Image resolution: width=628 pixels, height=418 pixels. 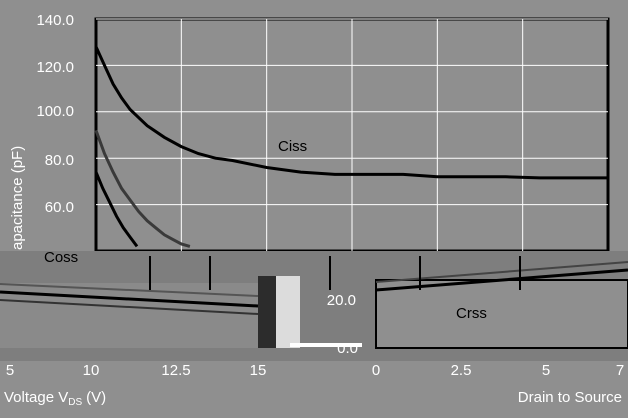 What do you see at coordinates (570, 397) in the screenshot?
I see `x-axis-label-right: Drain to Source` at bounding box center [570, 397].